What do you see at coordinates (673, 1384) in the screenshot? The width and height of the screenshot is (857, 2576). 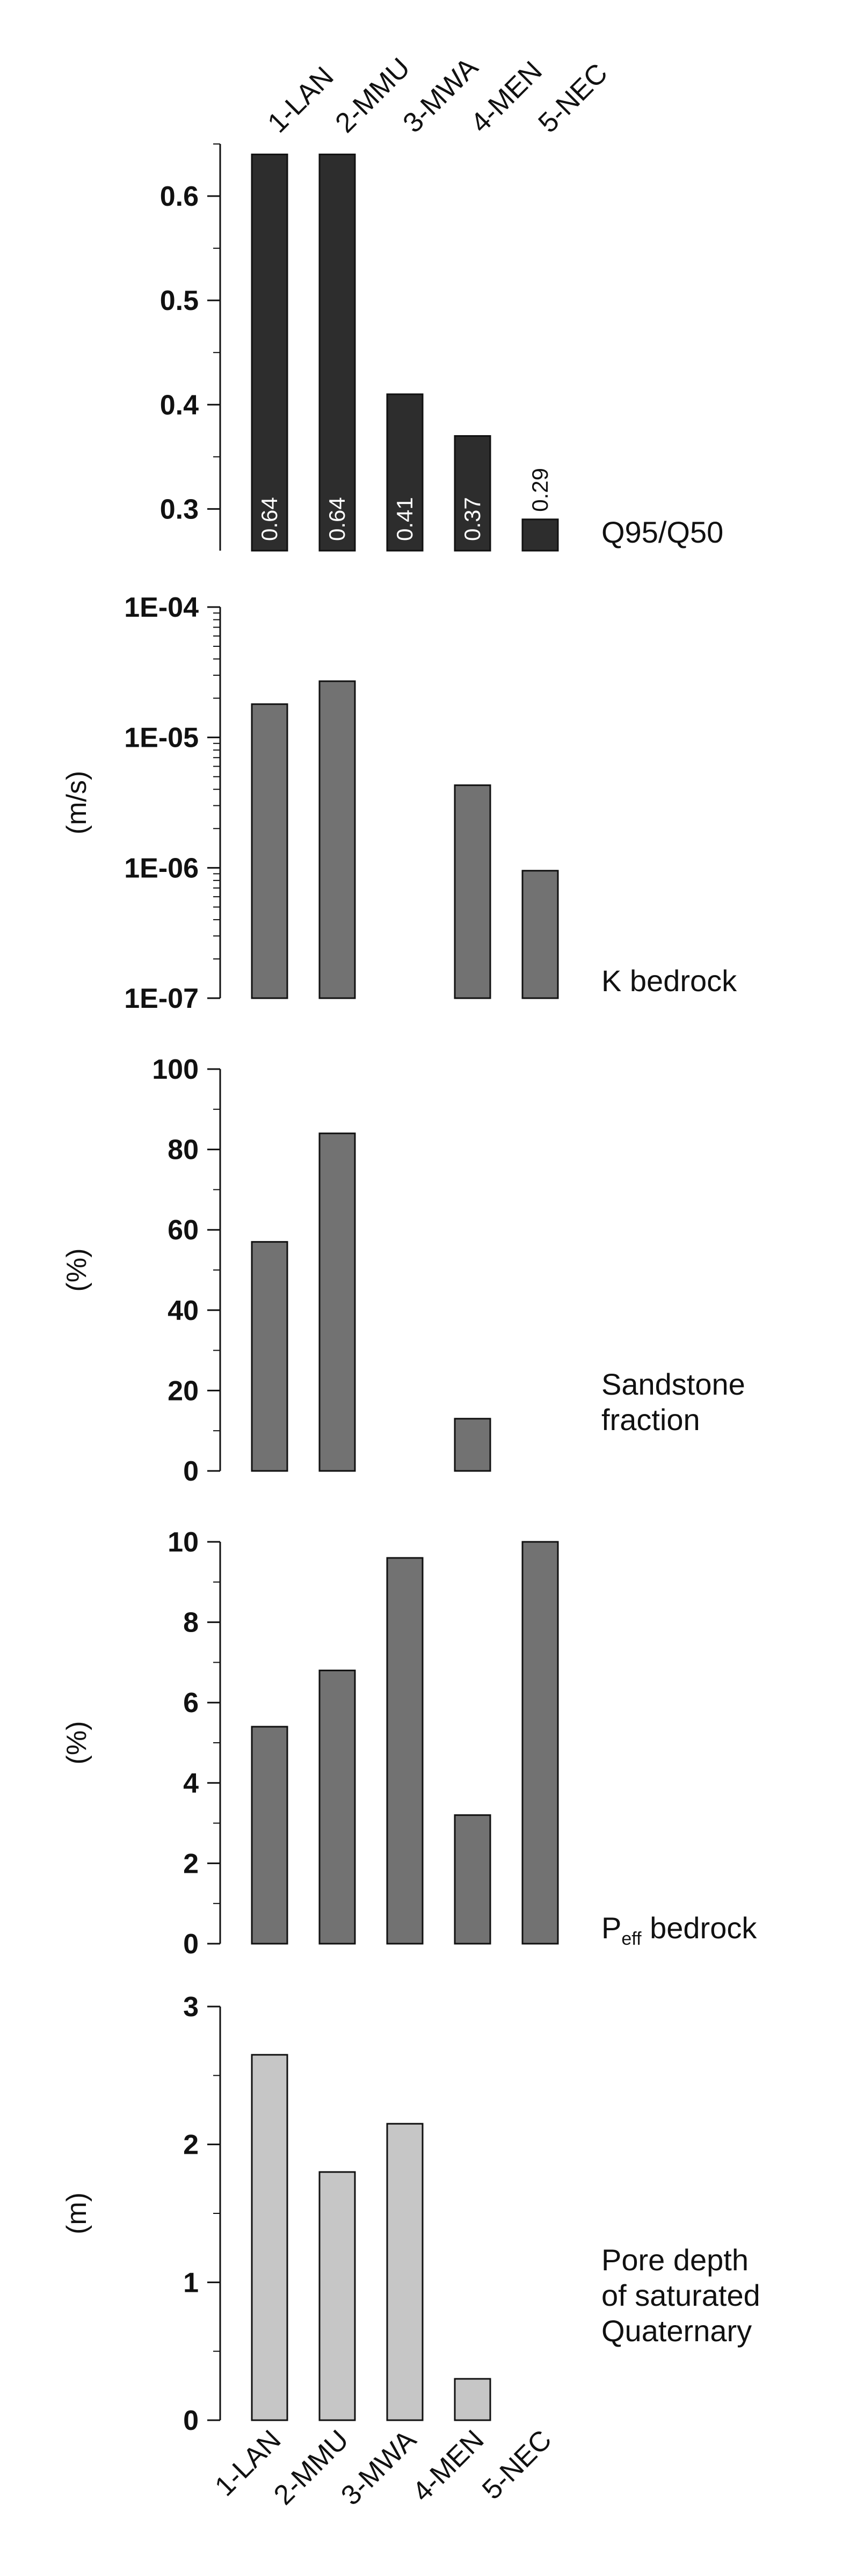 I see `panel-title-line: Sandstone` at bounding box center [673, 1384].